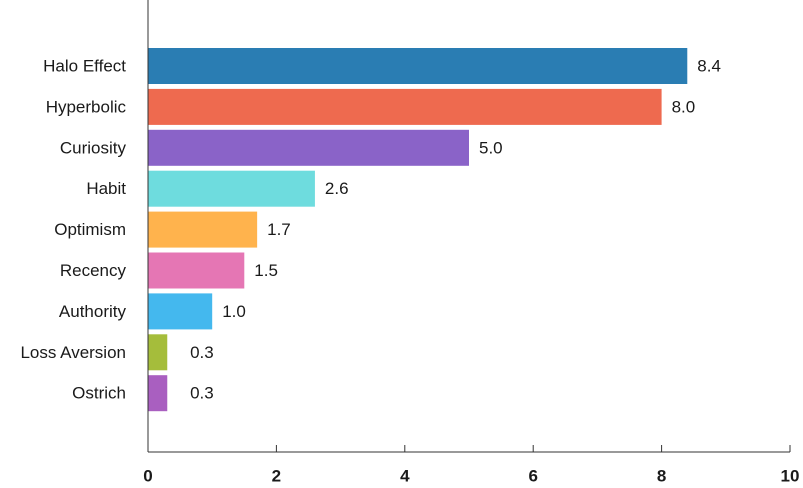 This screenshot has height=488, width=803. What do you see at coordinates (90, 229) in the screenshot?
I see `category-label-optimism: Optimism` at bounding box center [90, 229].